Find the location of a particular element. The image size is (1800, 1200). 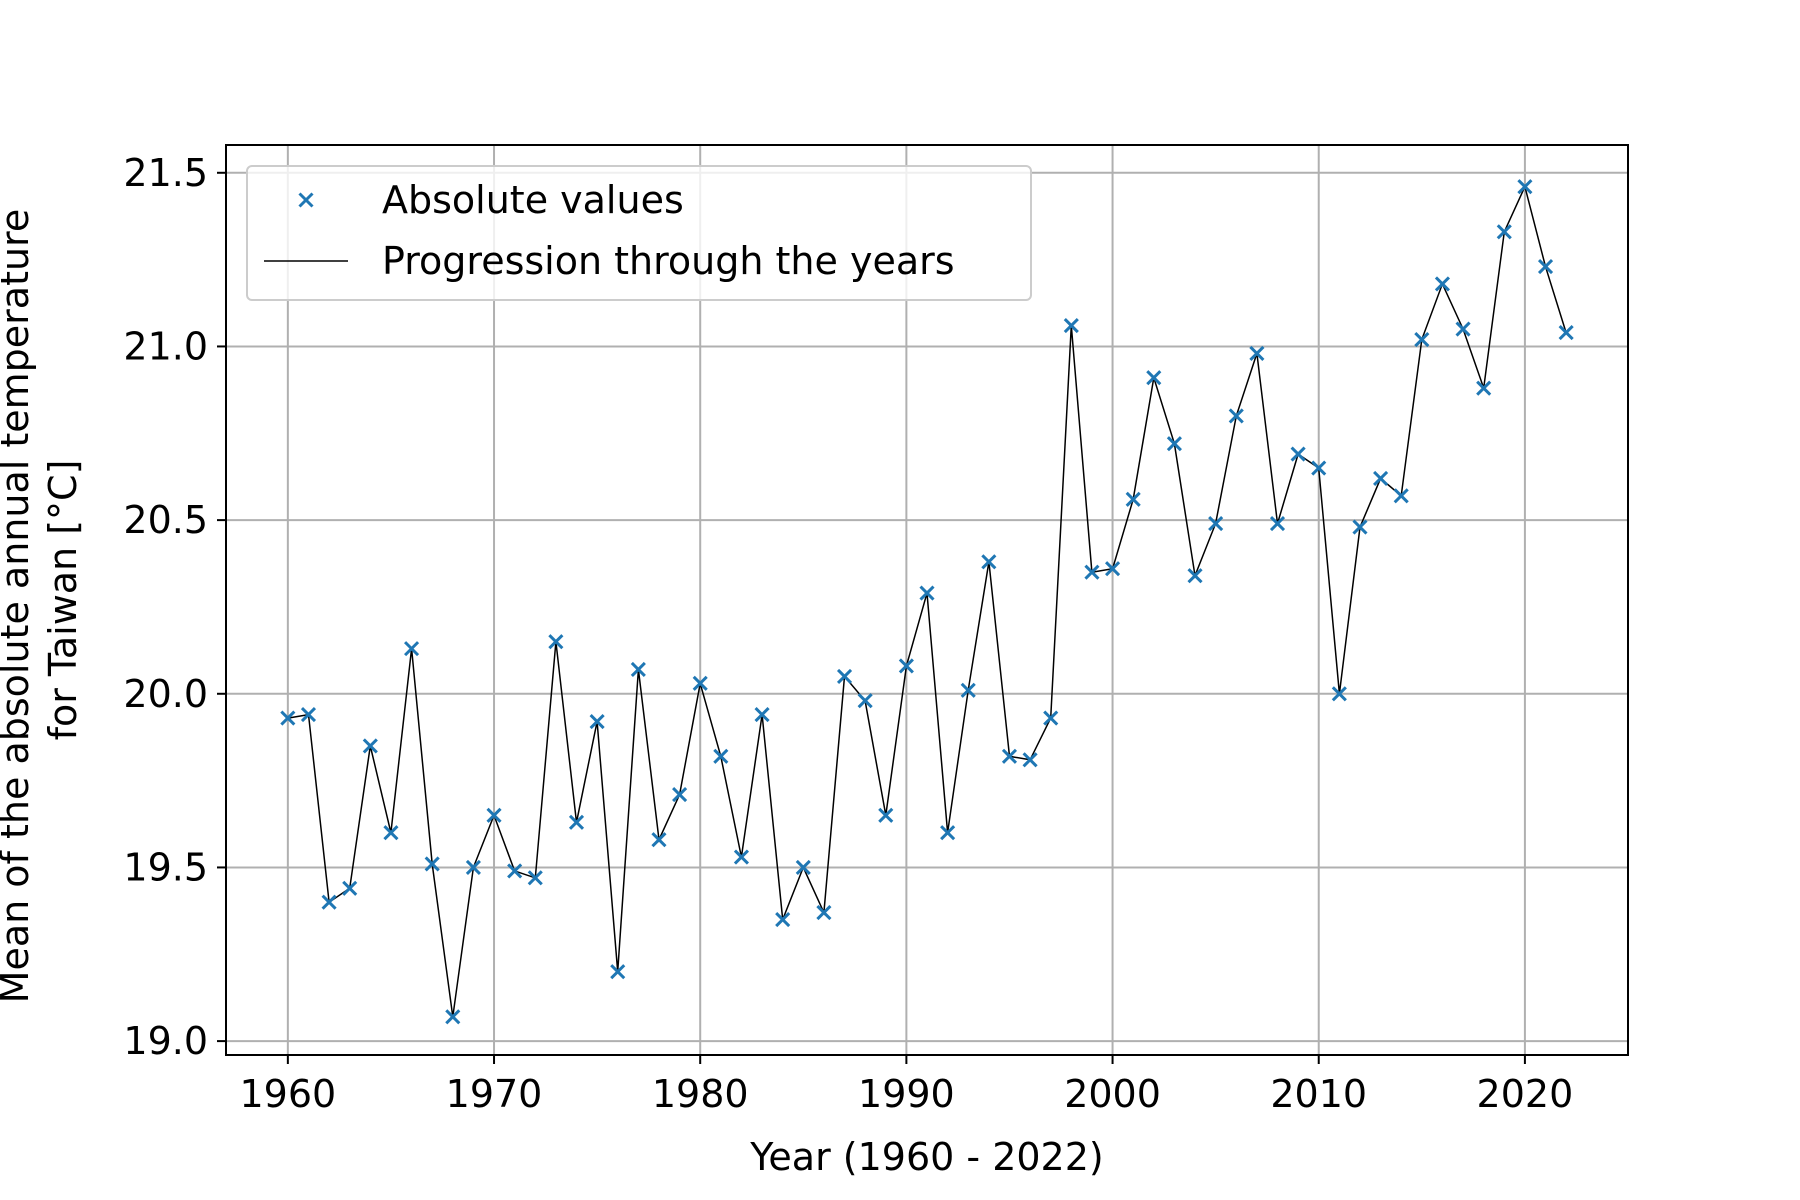

x-tick-label: 1990 is located at coordinates (906, 1094).